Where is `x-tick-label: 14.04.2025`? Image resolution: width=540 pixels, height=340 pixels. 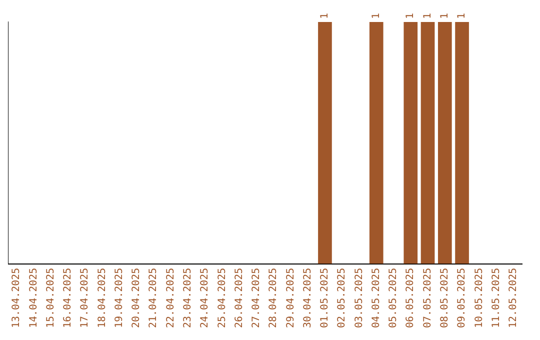
x-tick-label: 14.04.2025 is located at coordinates (34, 298).